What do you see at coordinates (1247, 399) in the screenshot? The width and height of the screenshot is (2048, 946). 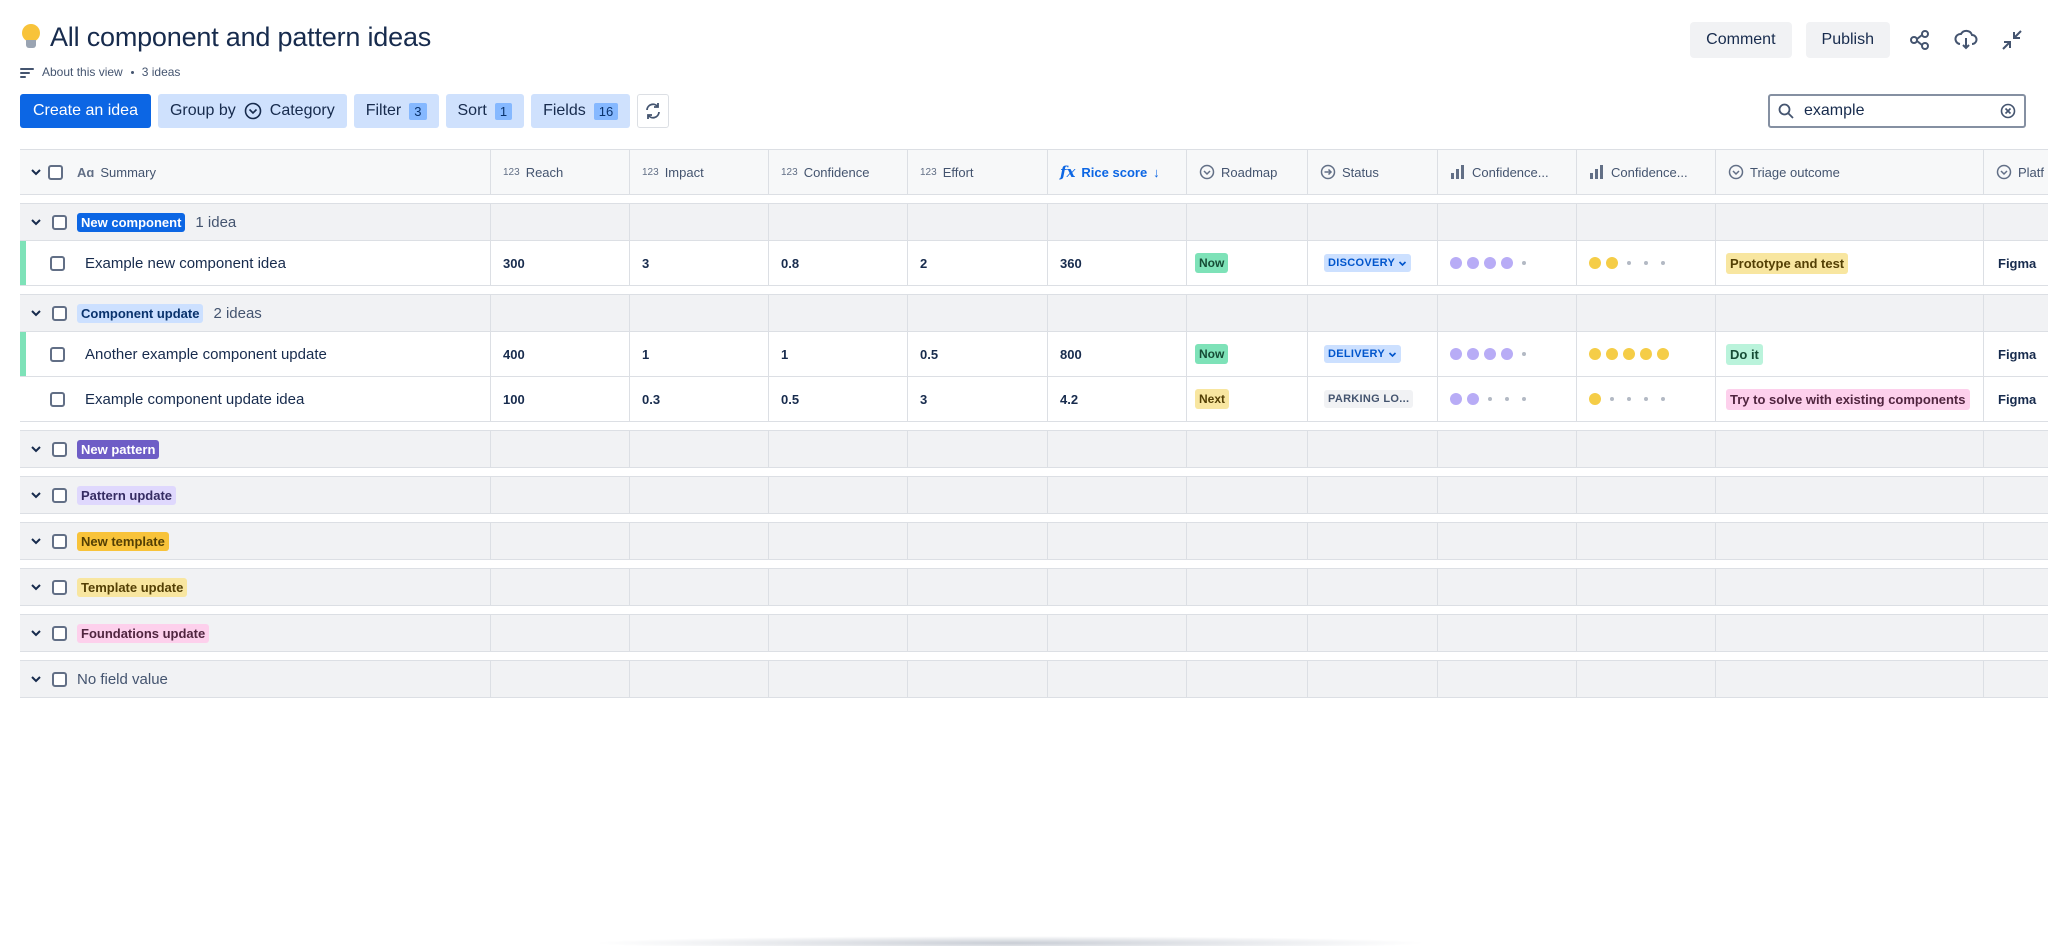 I see `roadmap-cell: Next` at bounding box center [1247, 399].